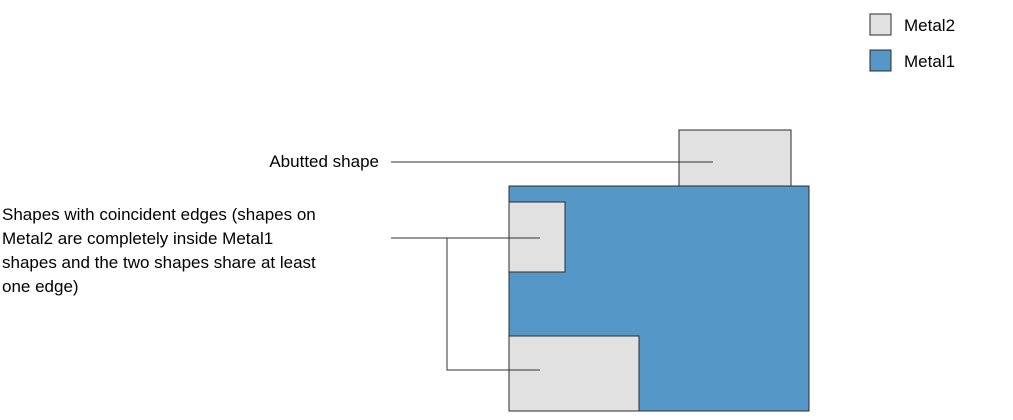 Image resolution: width=1013 pixels, height=420 pixels. Describe the element at coordinates (574, 373) in the screenshot. I see `metal2-coincident-shape-bottom` at that location.